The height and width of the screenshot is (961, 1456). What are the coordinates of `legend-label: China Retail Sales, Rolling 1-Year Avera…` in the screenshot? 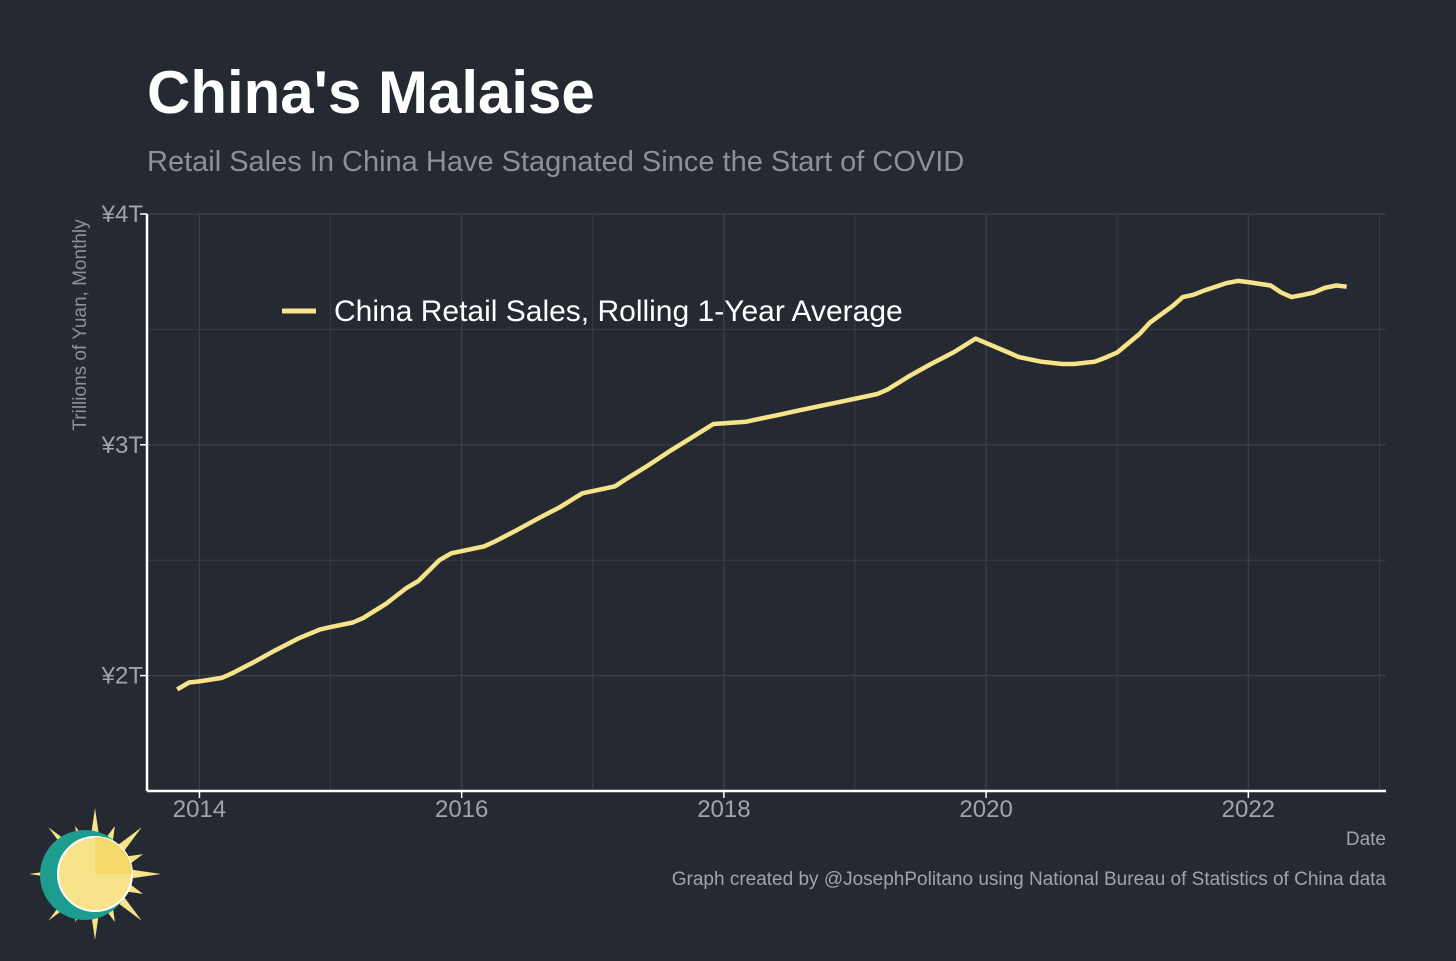 It's located at (618, 311).